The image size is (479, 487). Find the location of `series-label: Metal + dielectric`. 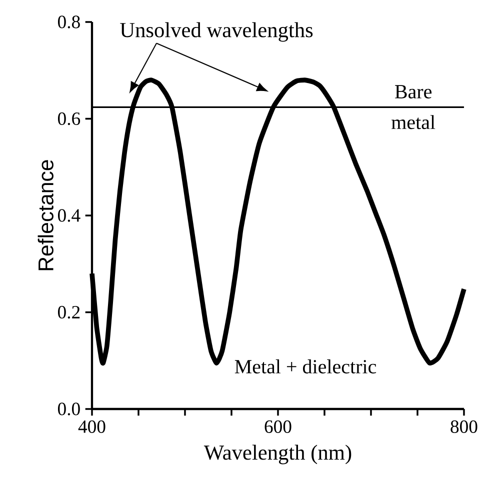

series-label: Metal + dielectric is located at coordinates (305, 366).